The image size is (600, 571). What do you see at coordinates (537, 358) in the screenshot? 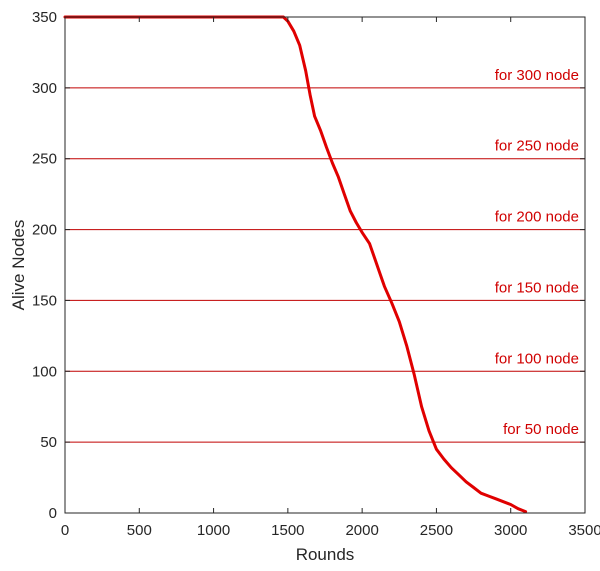
I see `reference-line-label: for 100 node` at bounding box center [537, 358].